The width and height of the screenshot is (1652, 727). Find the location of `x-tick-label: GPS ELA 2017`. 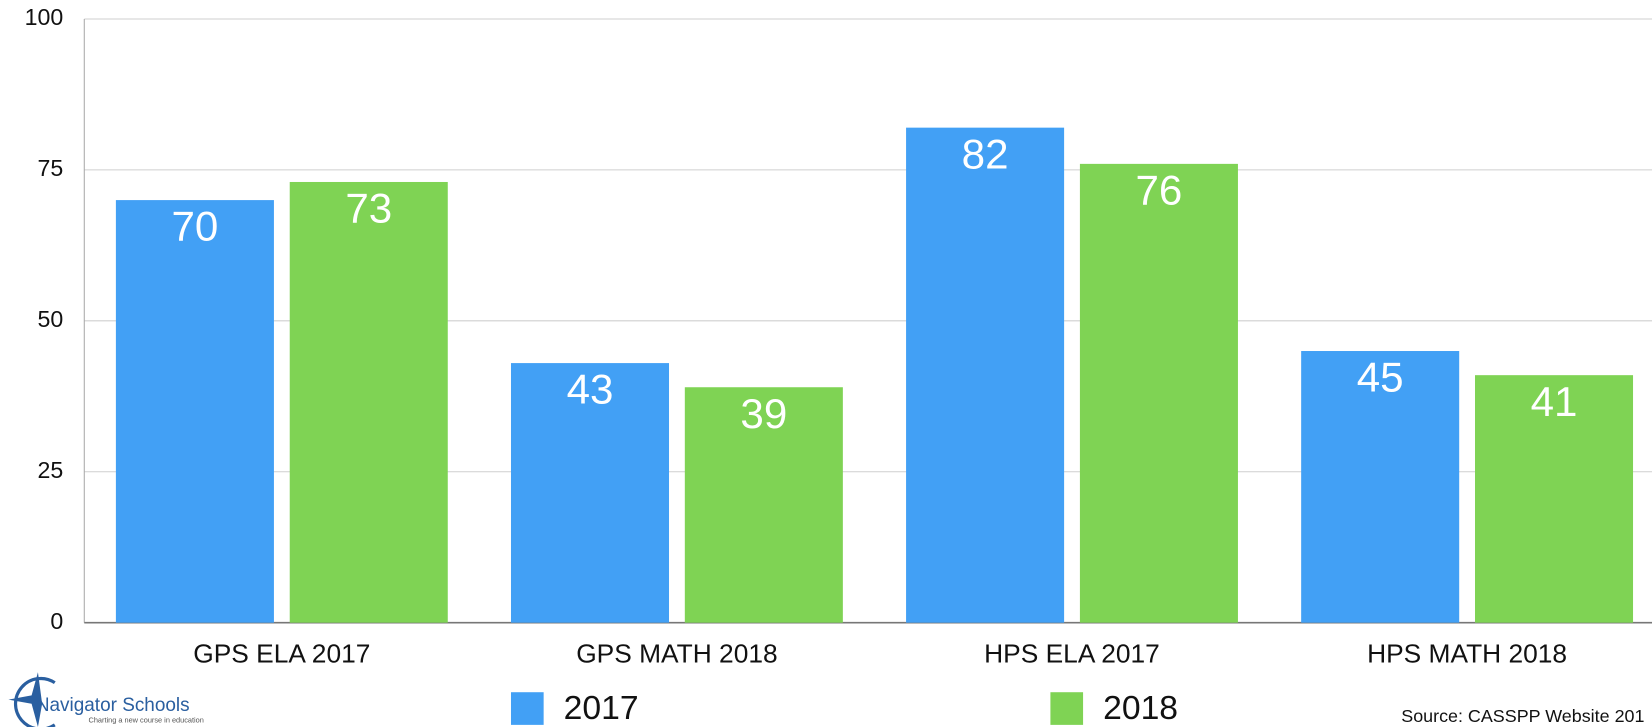

x-tick-label: GPS ELA 2017 is located at coordinates (281, 653).